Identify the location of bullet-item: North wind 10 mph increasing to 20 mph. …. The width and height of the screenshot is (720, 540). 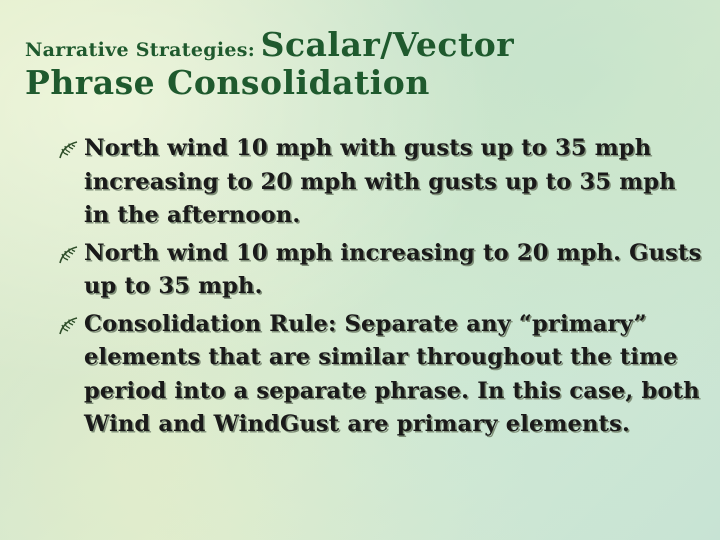
(381, 270).